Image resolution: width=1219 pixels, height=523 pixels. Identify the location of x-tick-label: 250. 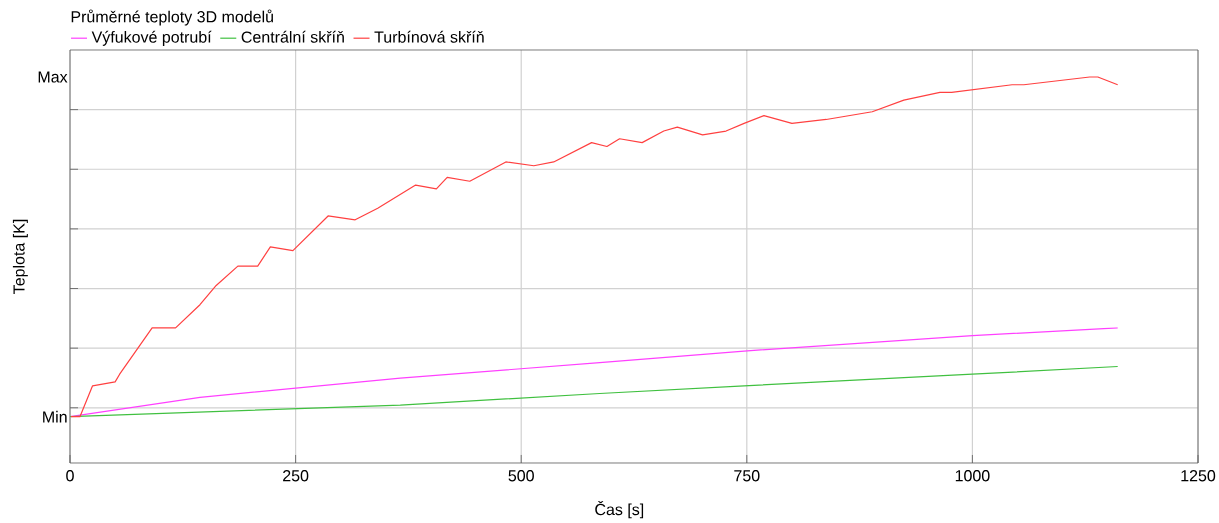
(296, 476).